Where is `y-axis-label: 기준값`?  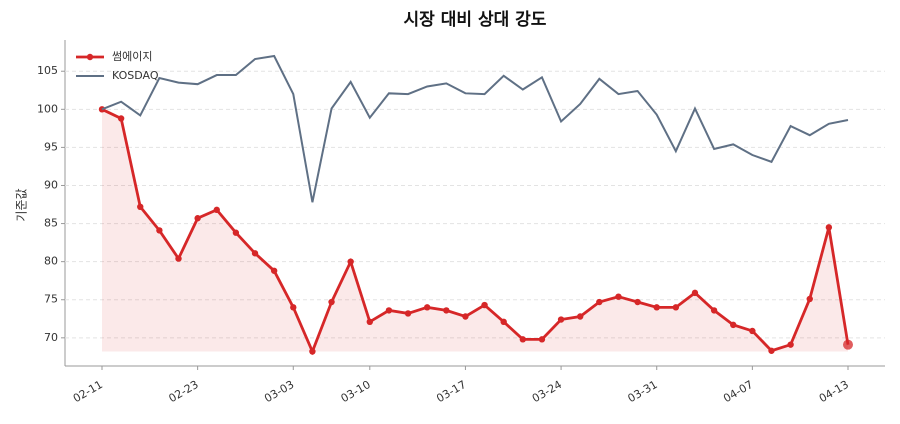 y-axis-label: 기준값 is located at coordinates (22, 204).